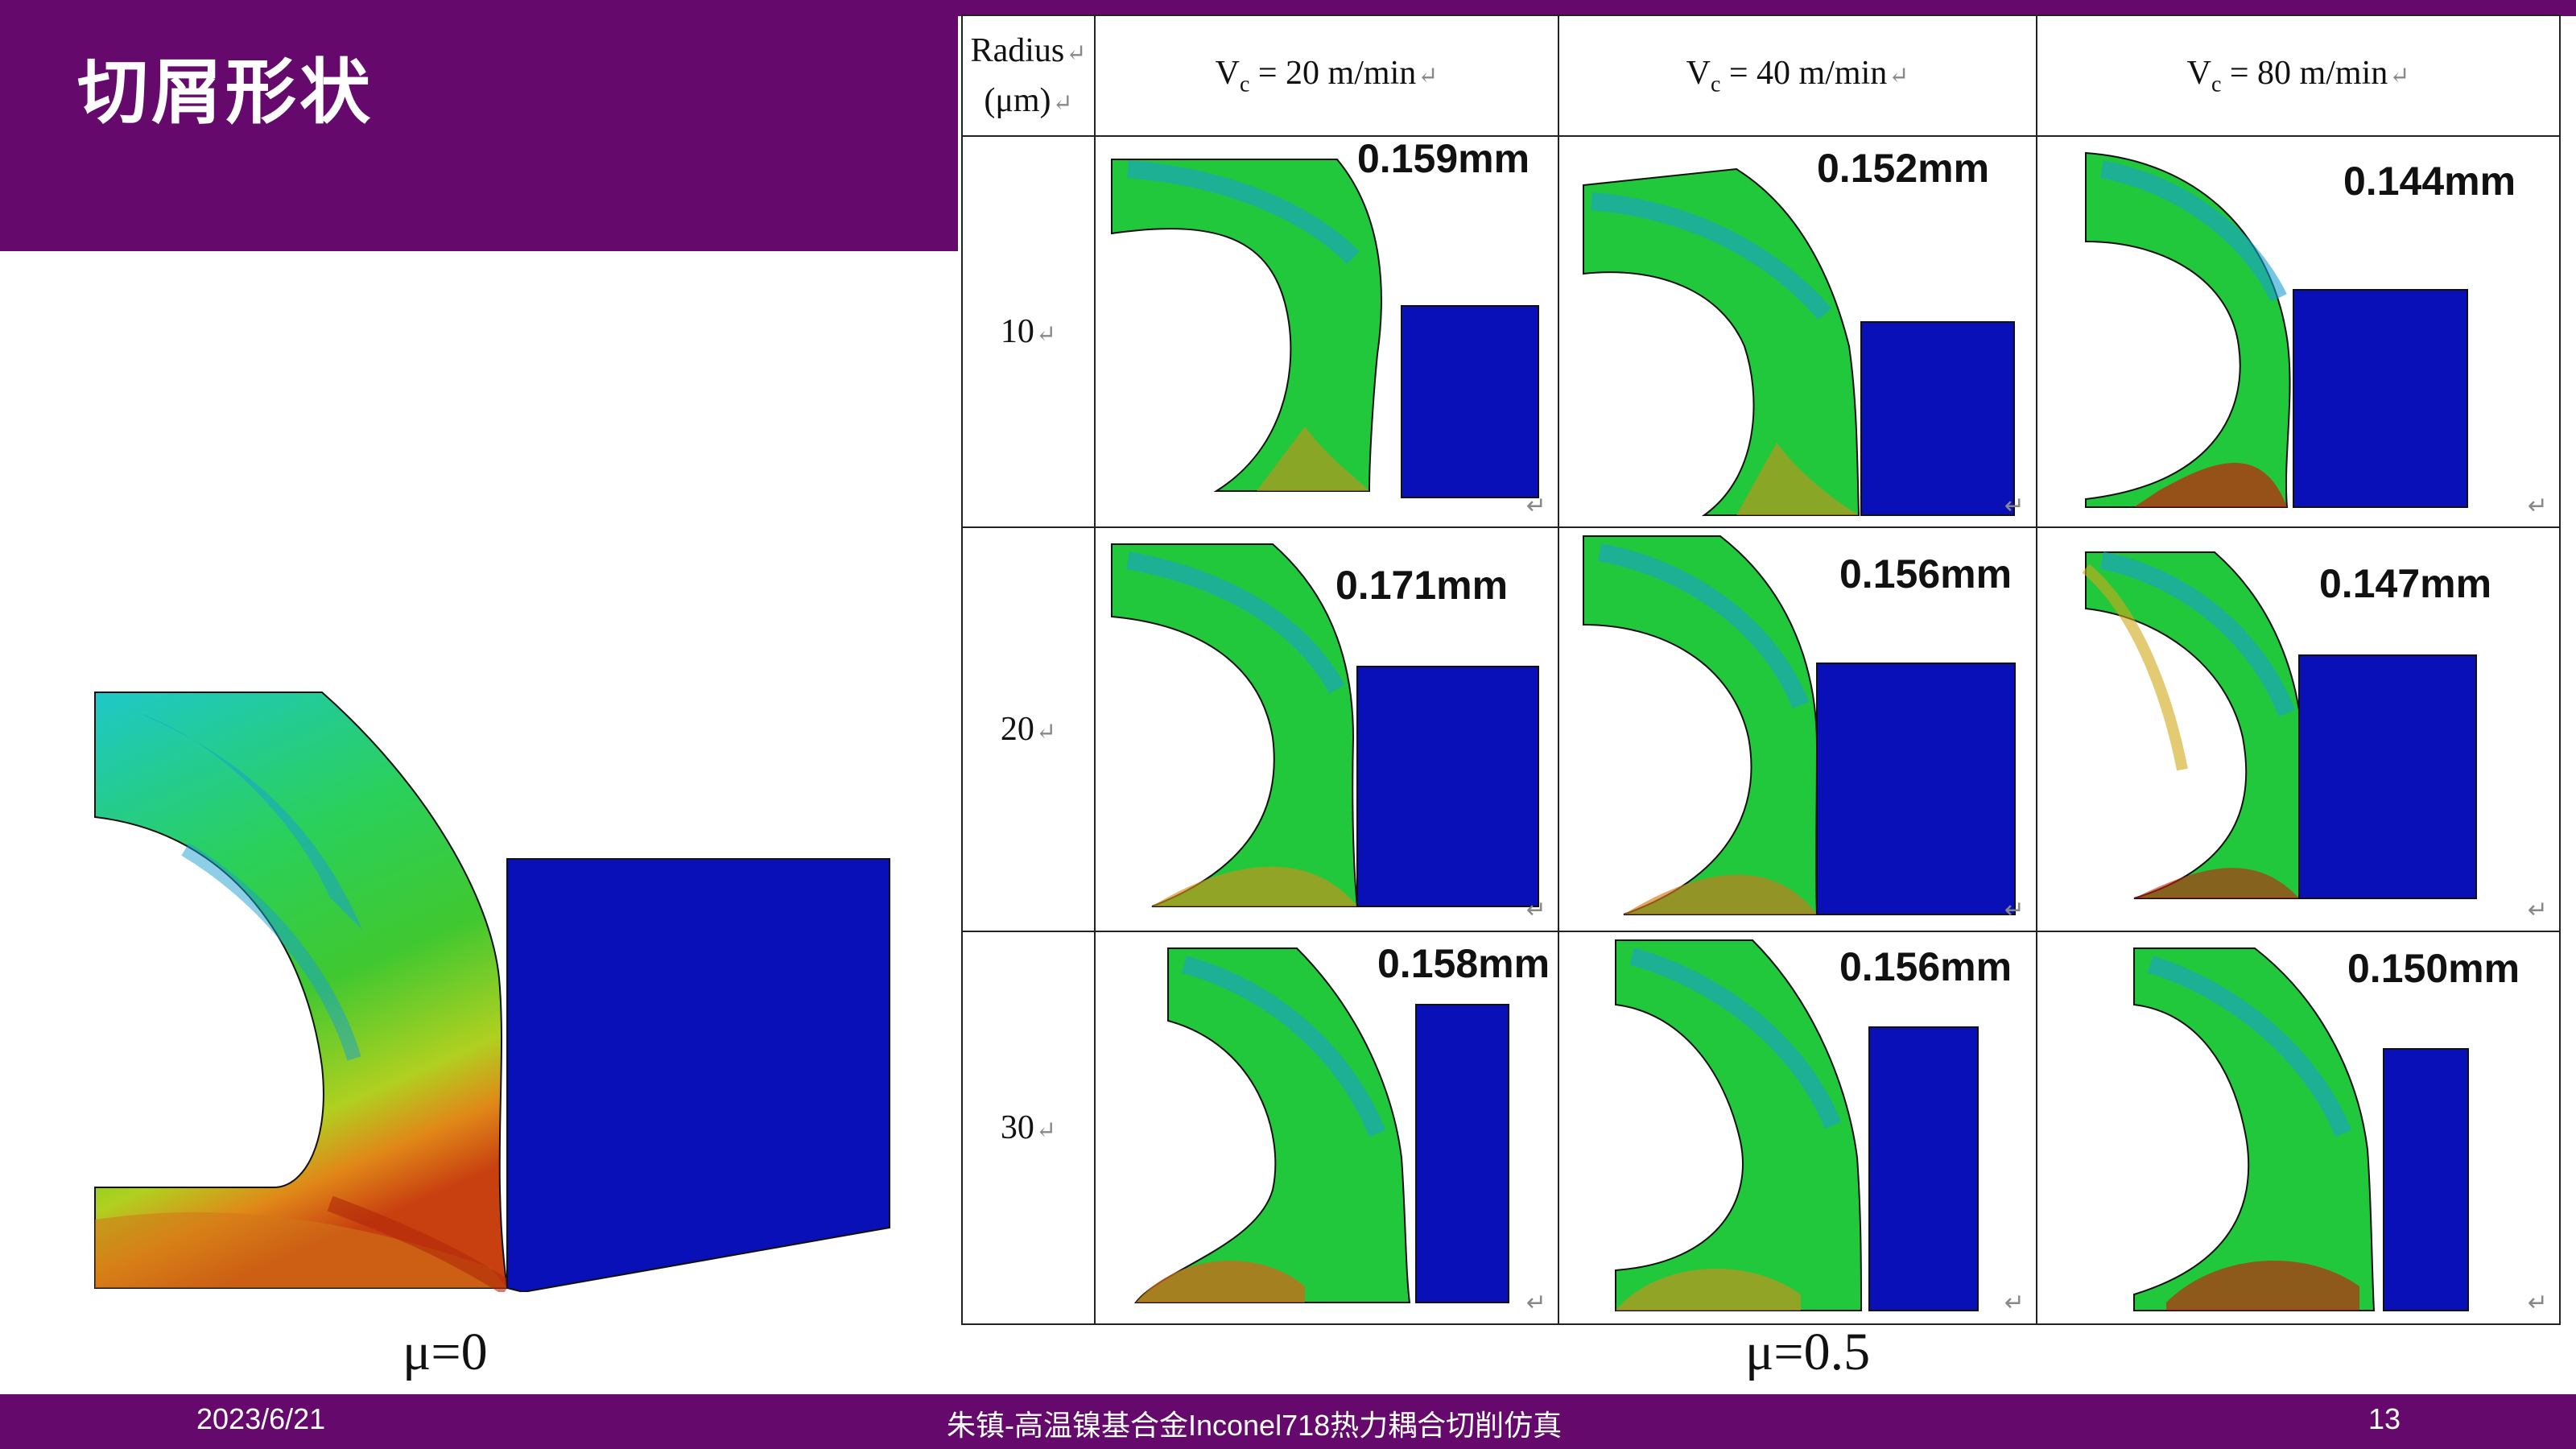 The image size is (2576, 1449). Describe the element at coordinates (1255, 1425) in the screenshot. I see `footer-title: 朱镇-高温镍基合金Inconel718热力耦合切削仿真` at that location.